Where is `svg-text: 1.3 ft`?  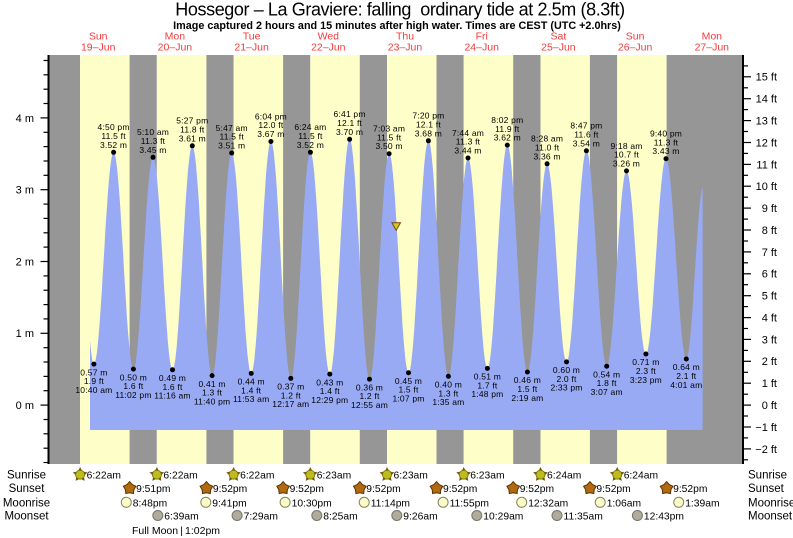
svg-text: 1.3 ft is located at coordinates (212, 393).